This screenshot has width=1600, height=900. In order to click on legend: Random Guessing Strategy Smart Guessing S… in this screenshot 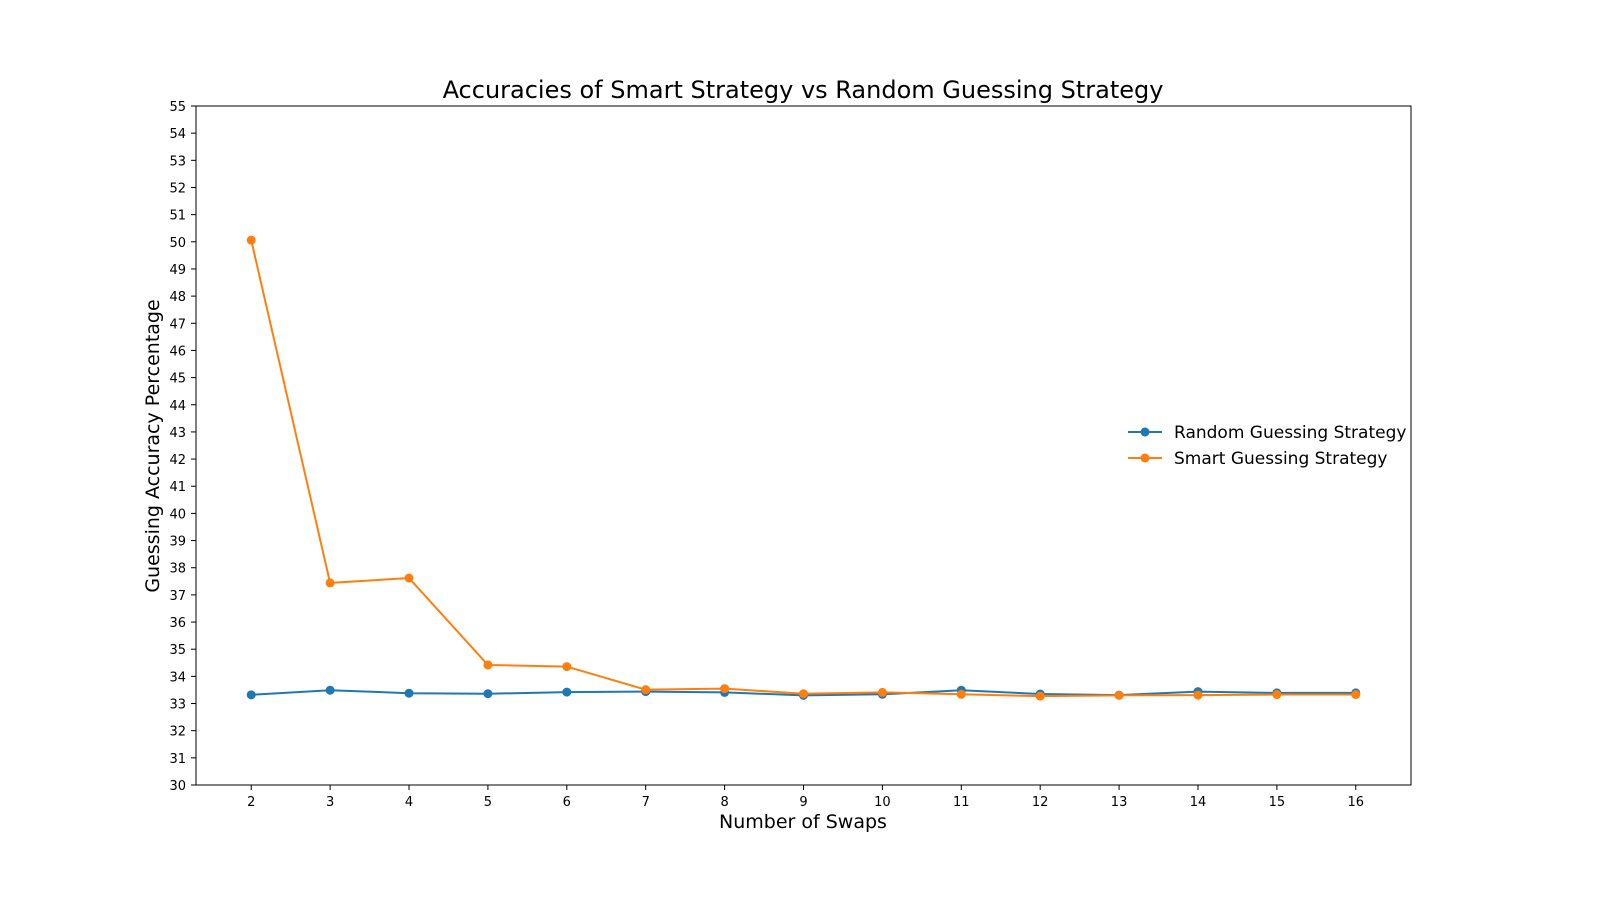, I will do `click(1267, 446)`.